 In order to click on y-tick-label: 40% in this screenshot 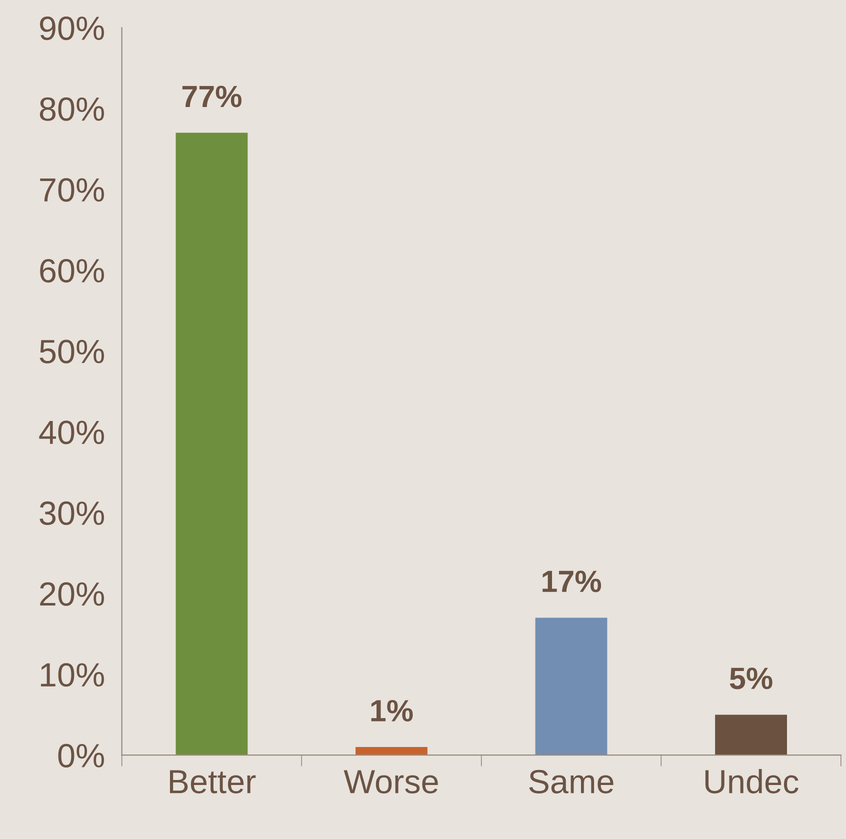, I will do `click(71, 432)`.